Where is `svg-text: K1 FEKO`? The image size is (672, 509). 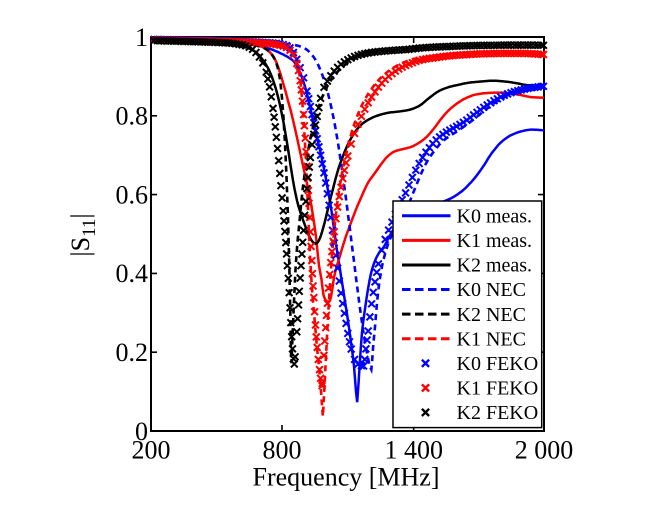 svg-text: K1 FEKO is located at coordinates (498, 389).